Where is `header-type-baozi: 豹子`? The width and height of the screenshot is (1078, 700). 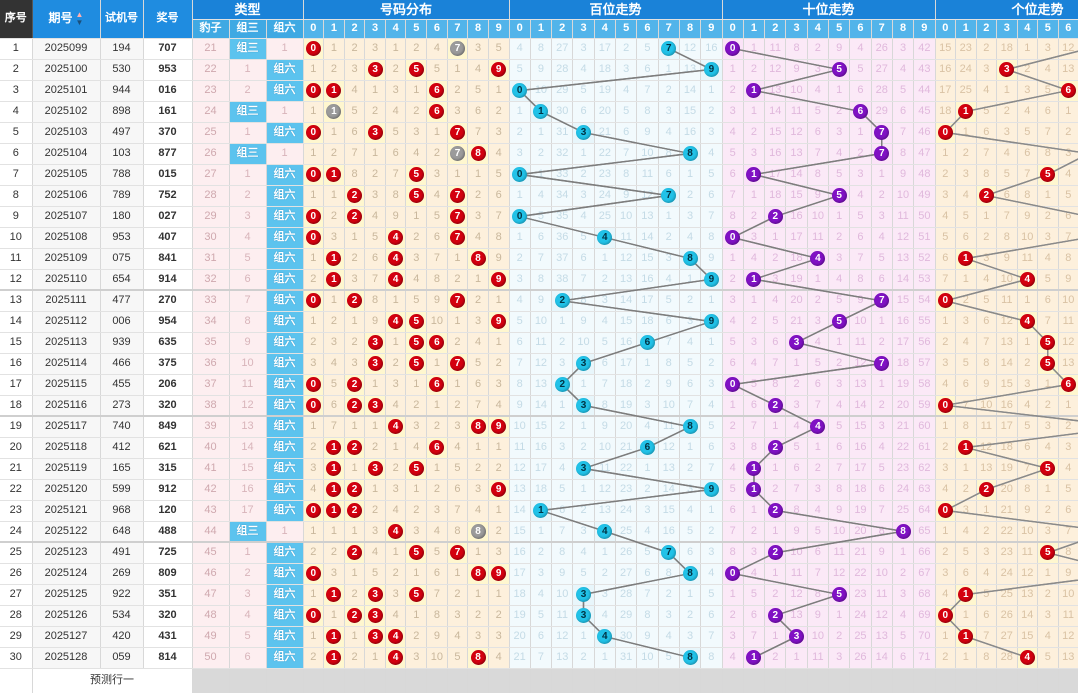 header-type-baozi: 豹子 is located at coordinates (211, 29).